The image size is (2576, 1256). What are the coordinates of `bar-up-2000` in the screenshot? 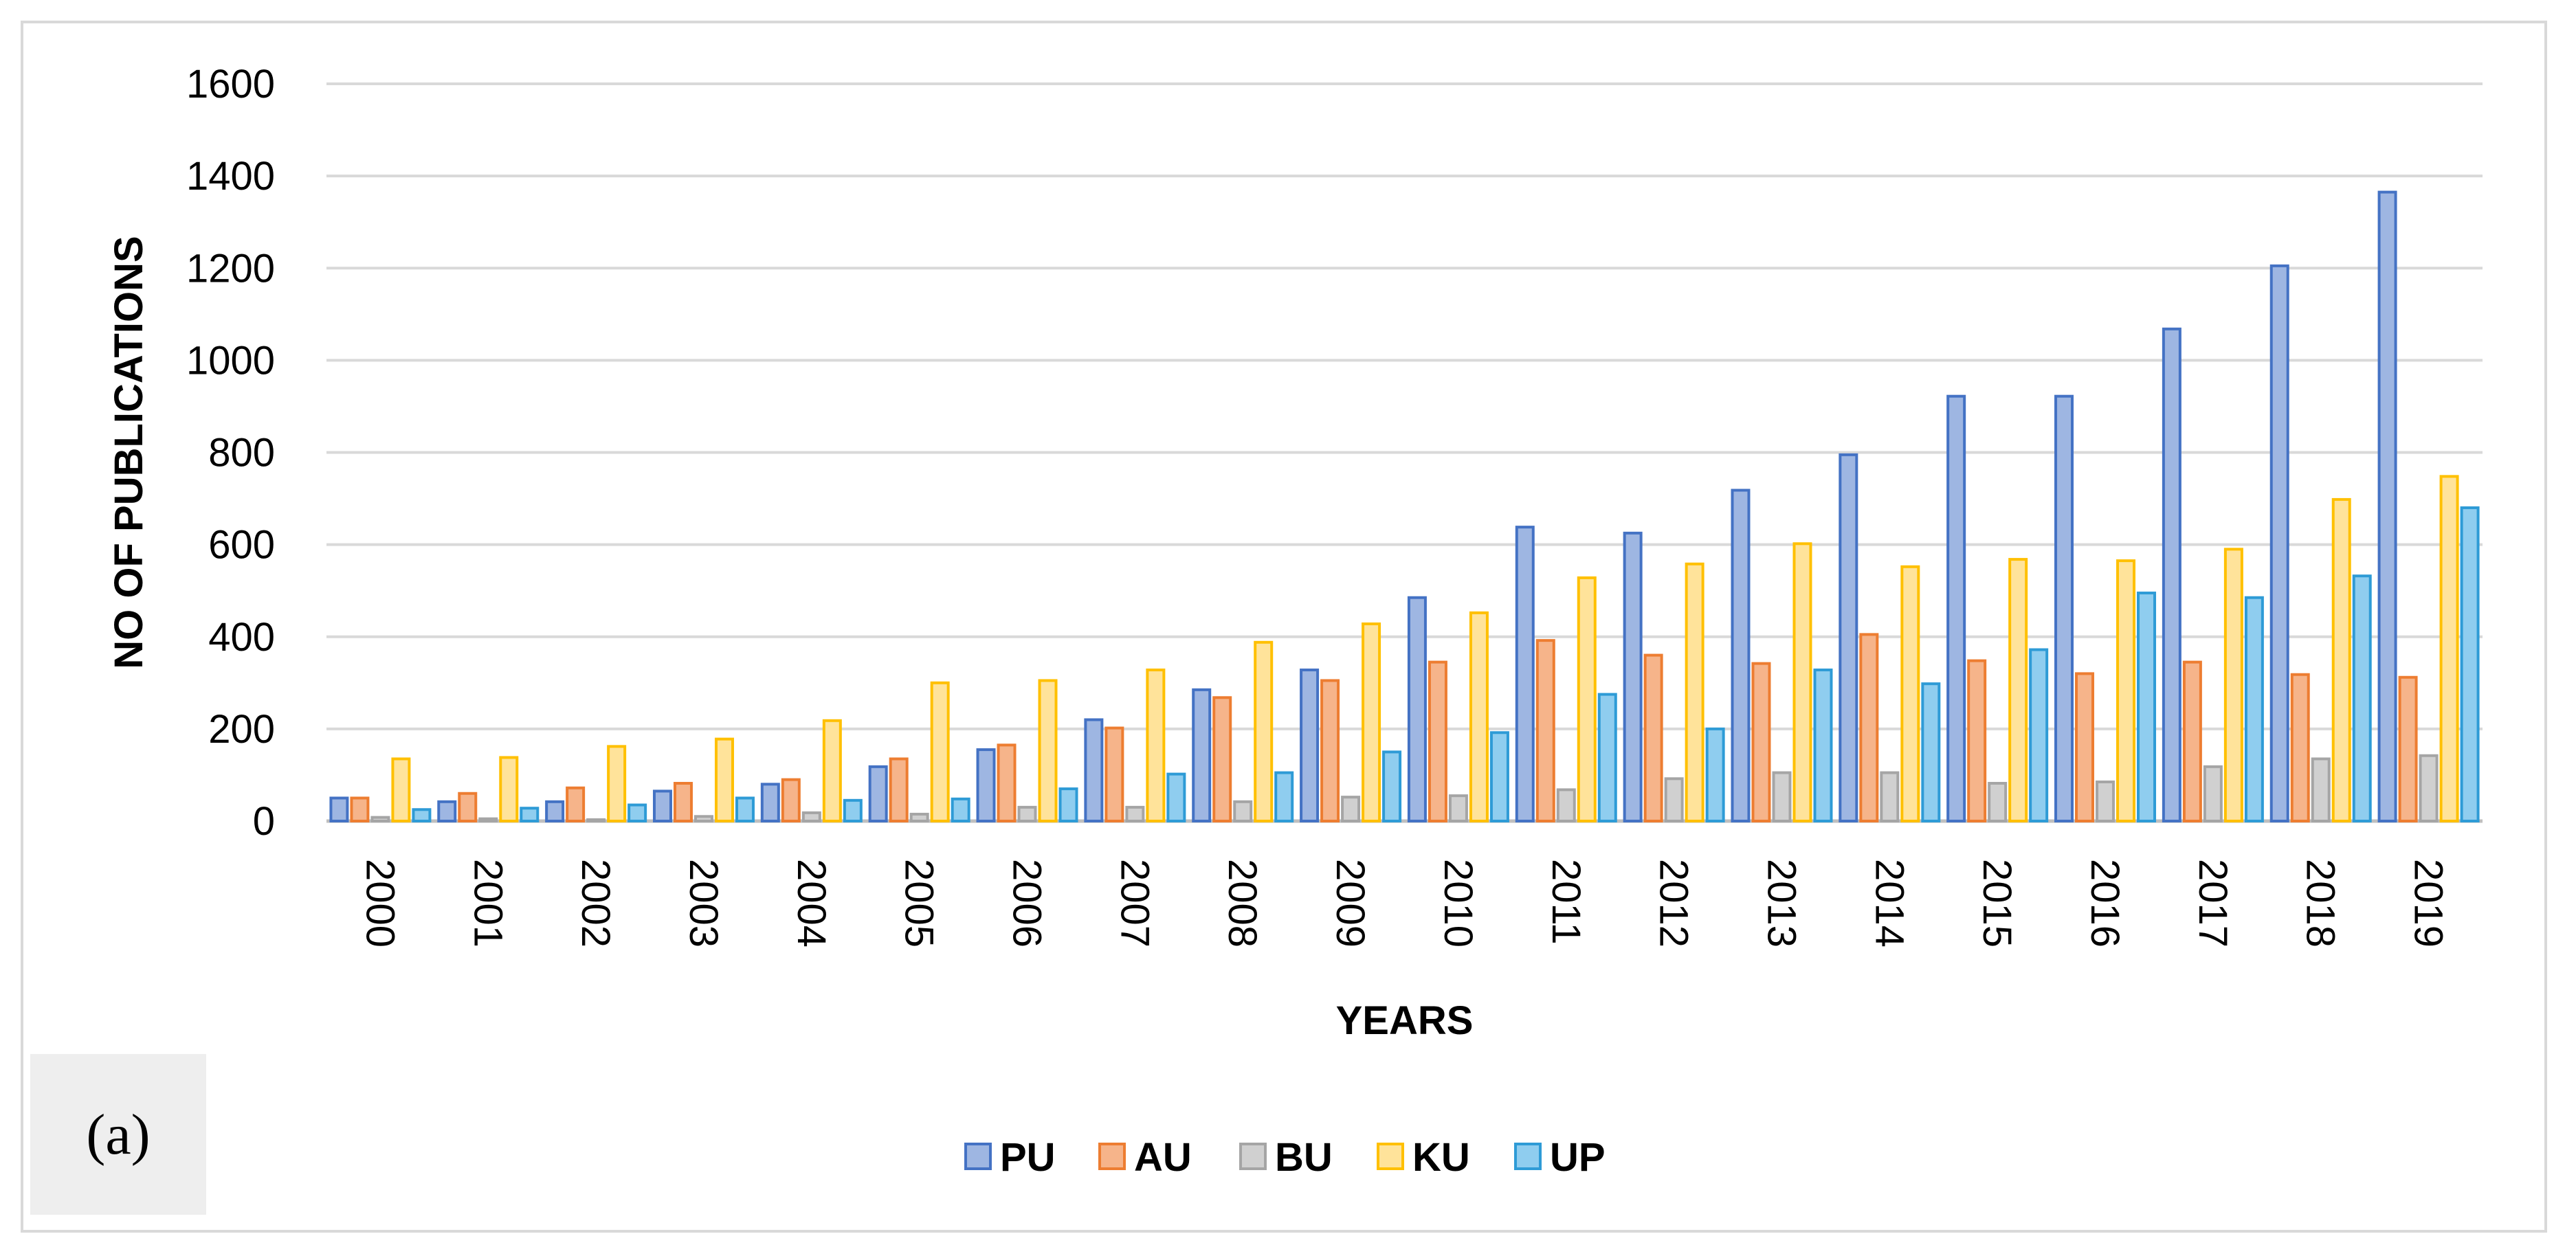 It's located at (422, 815).